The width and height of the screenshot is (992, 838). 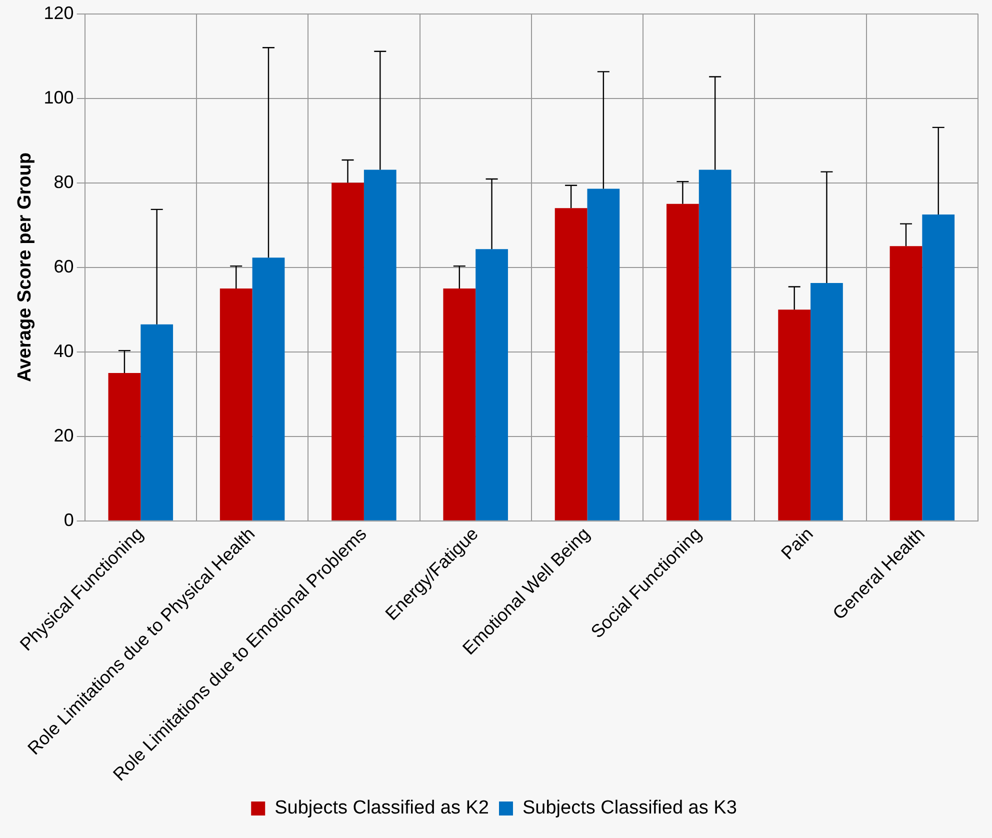 I want to click on legend-label: Subjects Classified as K2, so click(x=382, y=808).